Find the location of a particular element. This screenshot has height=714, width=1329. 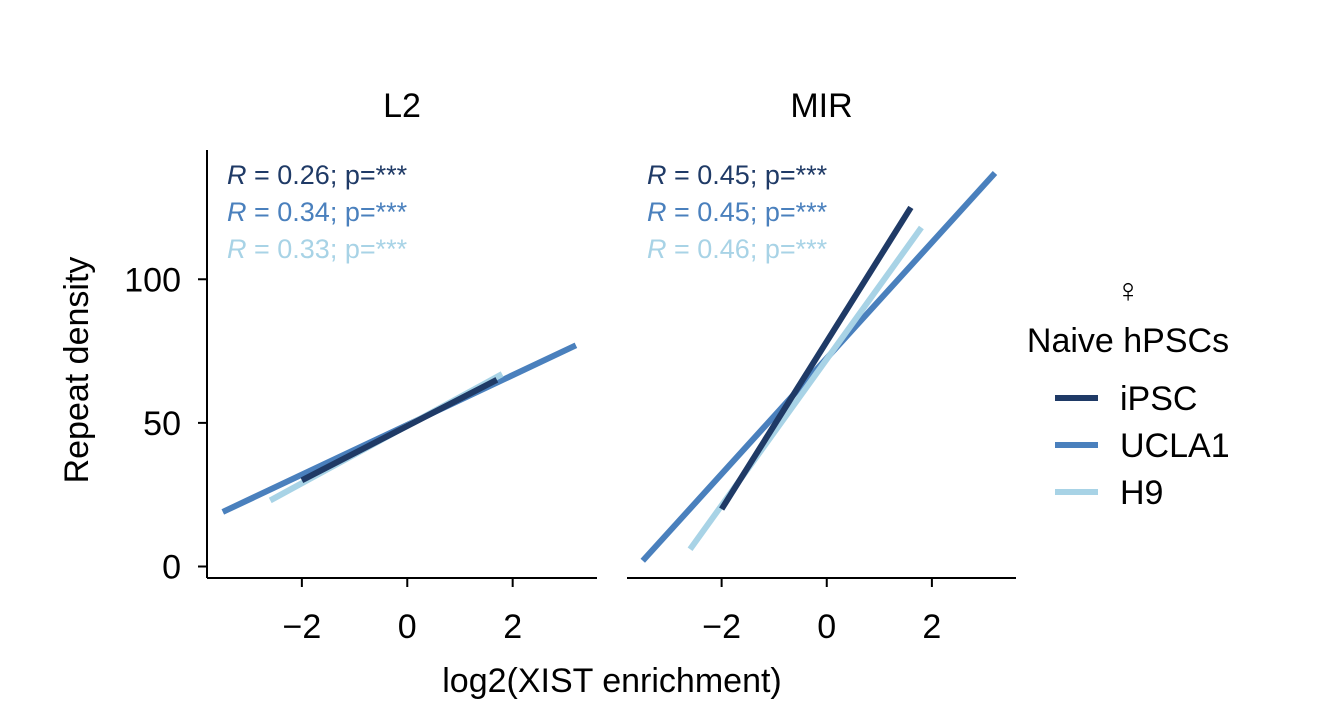

correlation-value: = 0.26; p=*** is located at coordinates (327, 175).